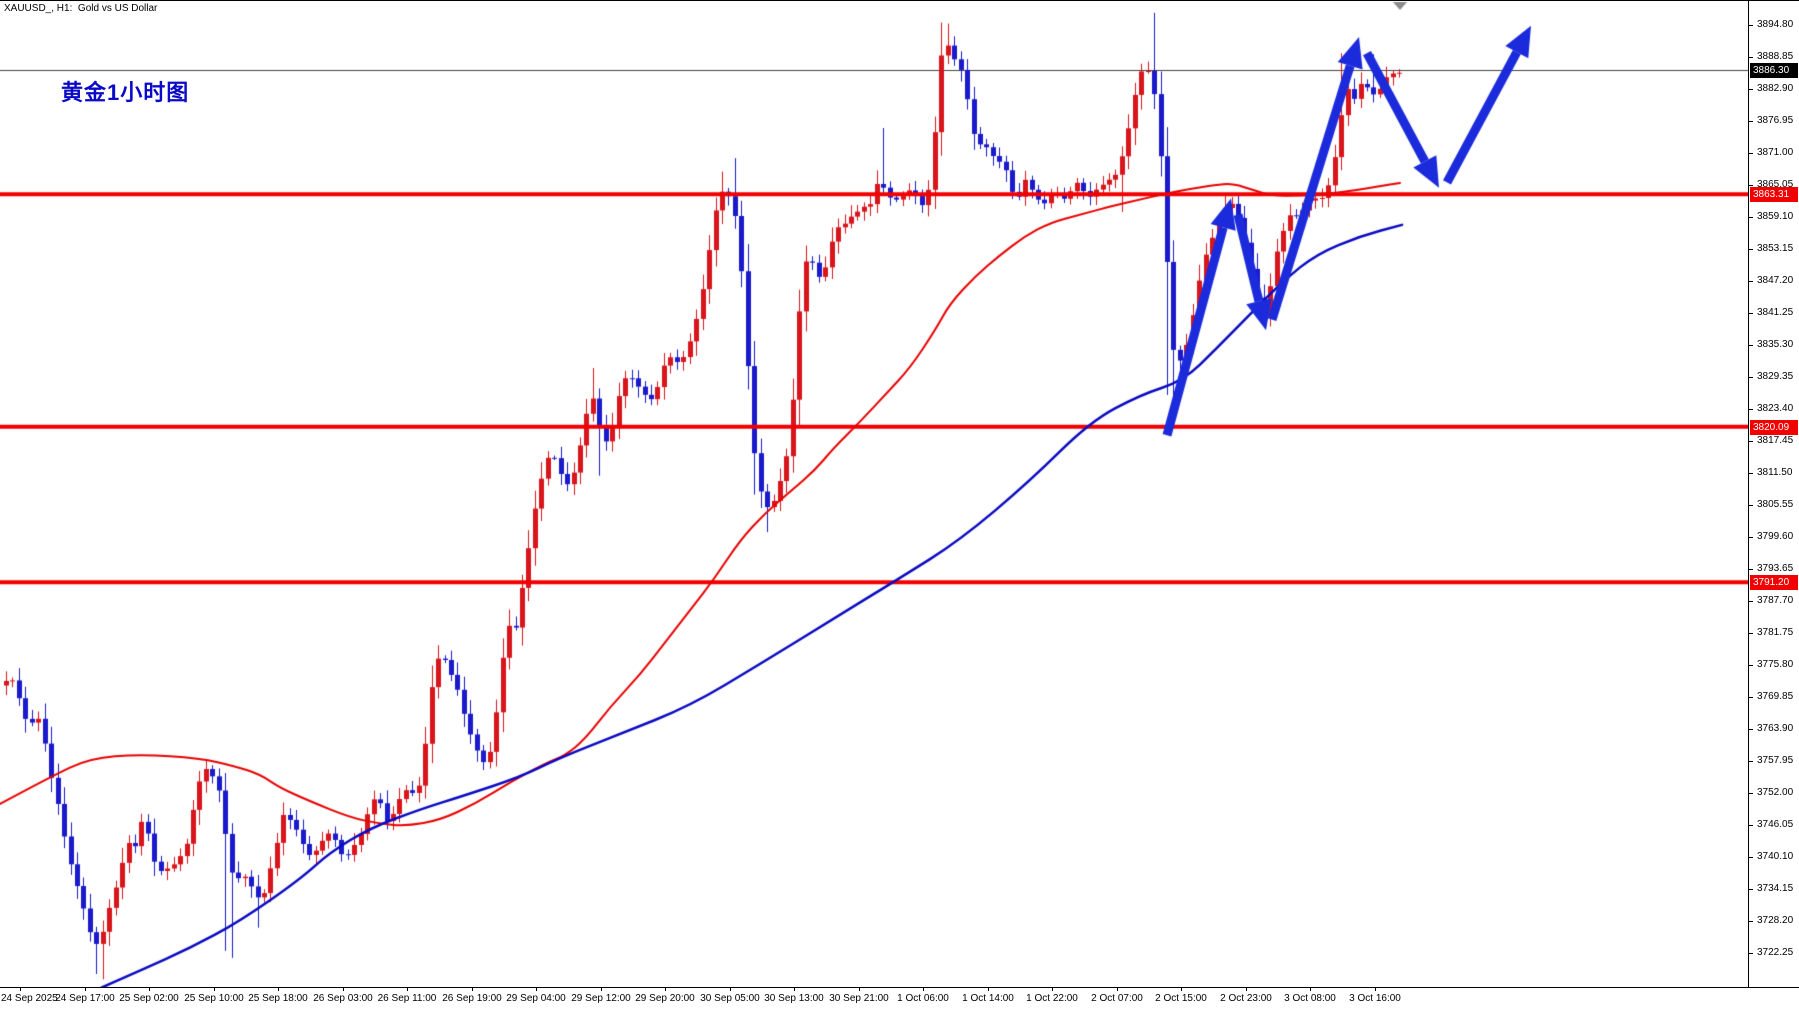 This screenshot has height=1009, width=1799. I want to click on price-axis-label: 3781.75, so click(1775, 633).